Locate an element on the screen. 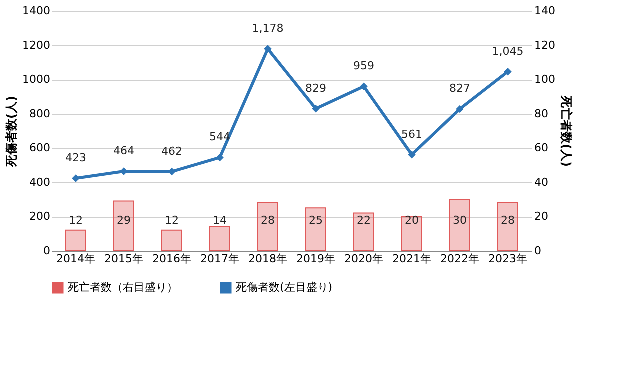  y-tick-label: 600 is located at coordinates (40, 148).